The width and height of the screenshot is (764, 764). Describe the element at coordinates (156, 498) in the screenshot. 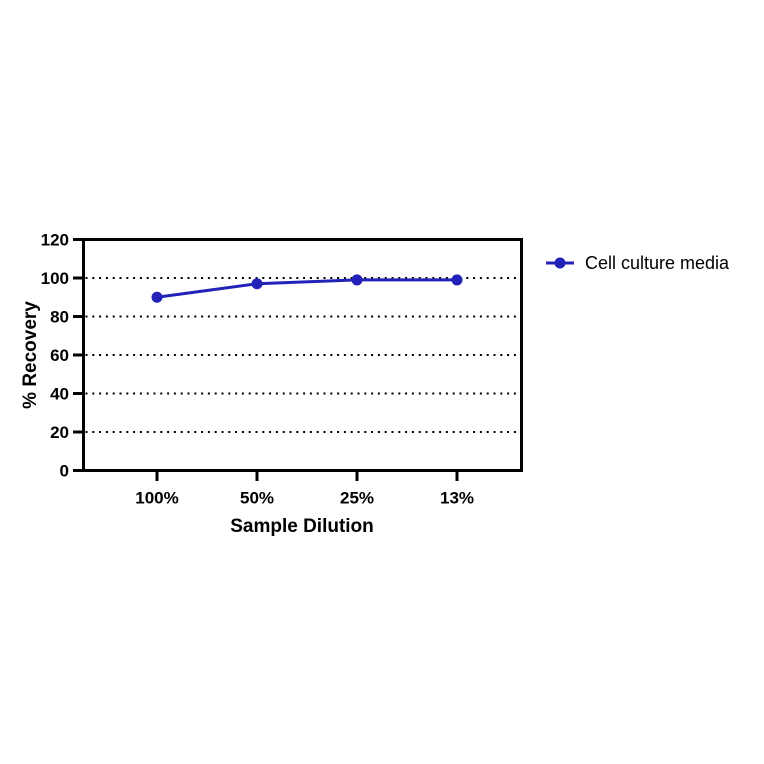

I see `x-tick-label: 100%` at that location.